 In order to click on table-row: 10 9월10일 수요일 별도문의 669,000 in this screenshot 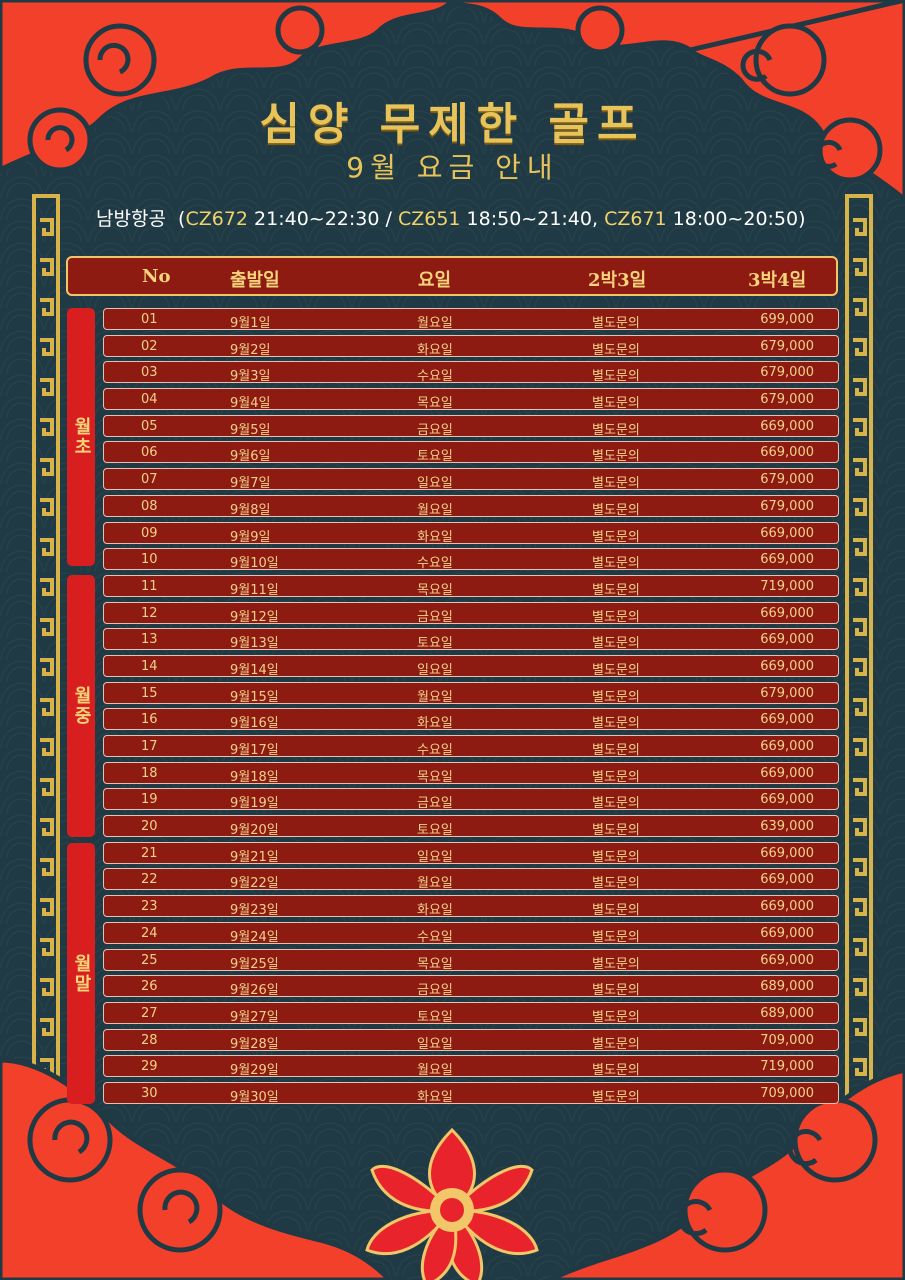, I will do `click(471, 560)`.